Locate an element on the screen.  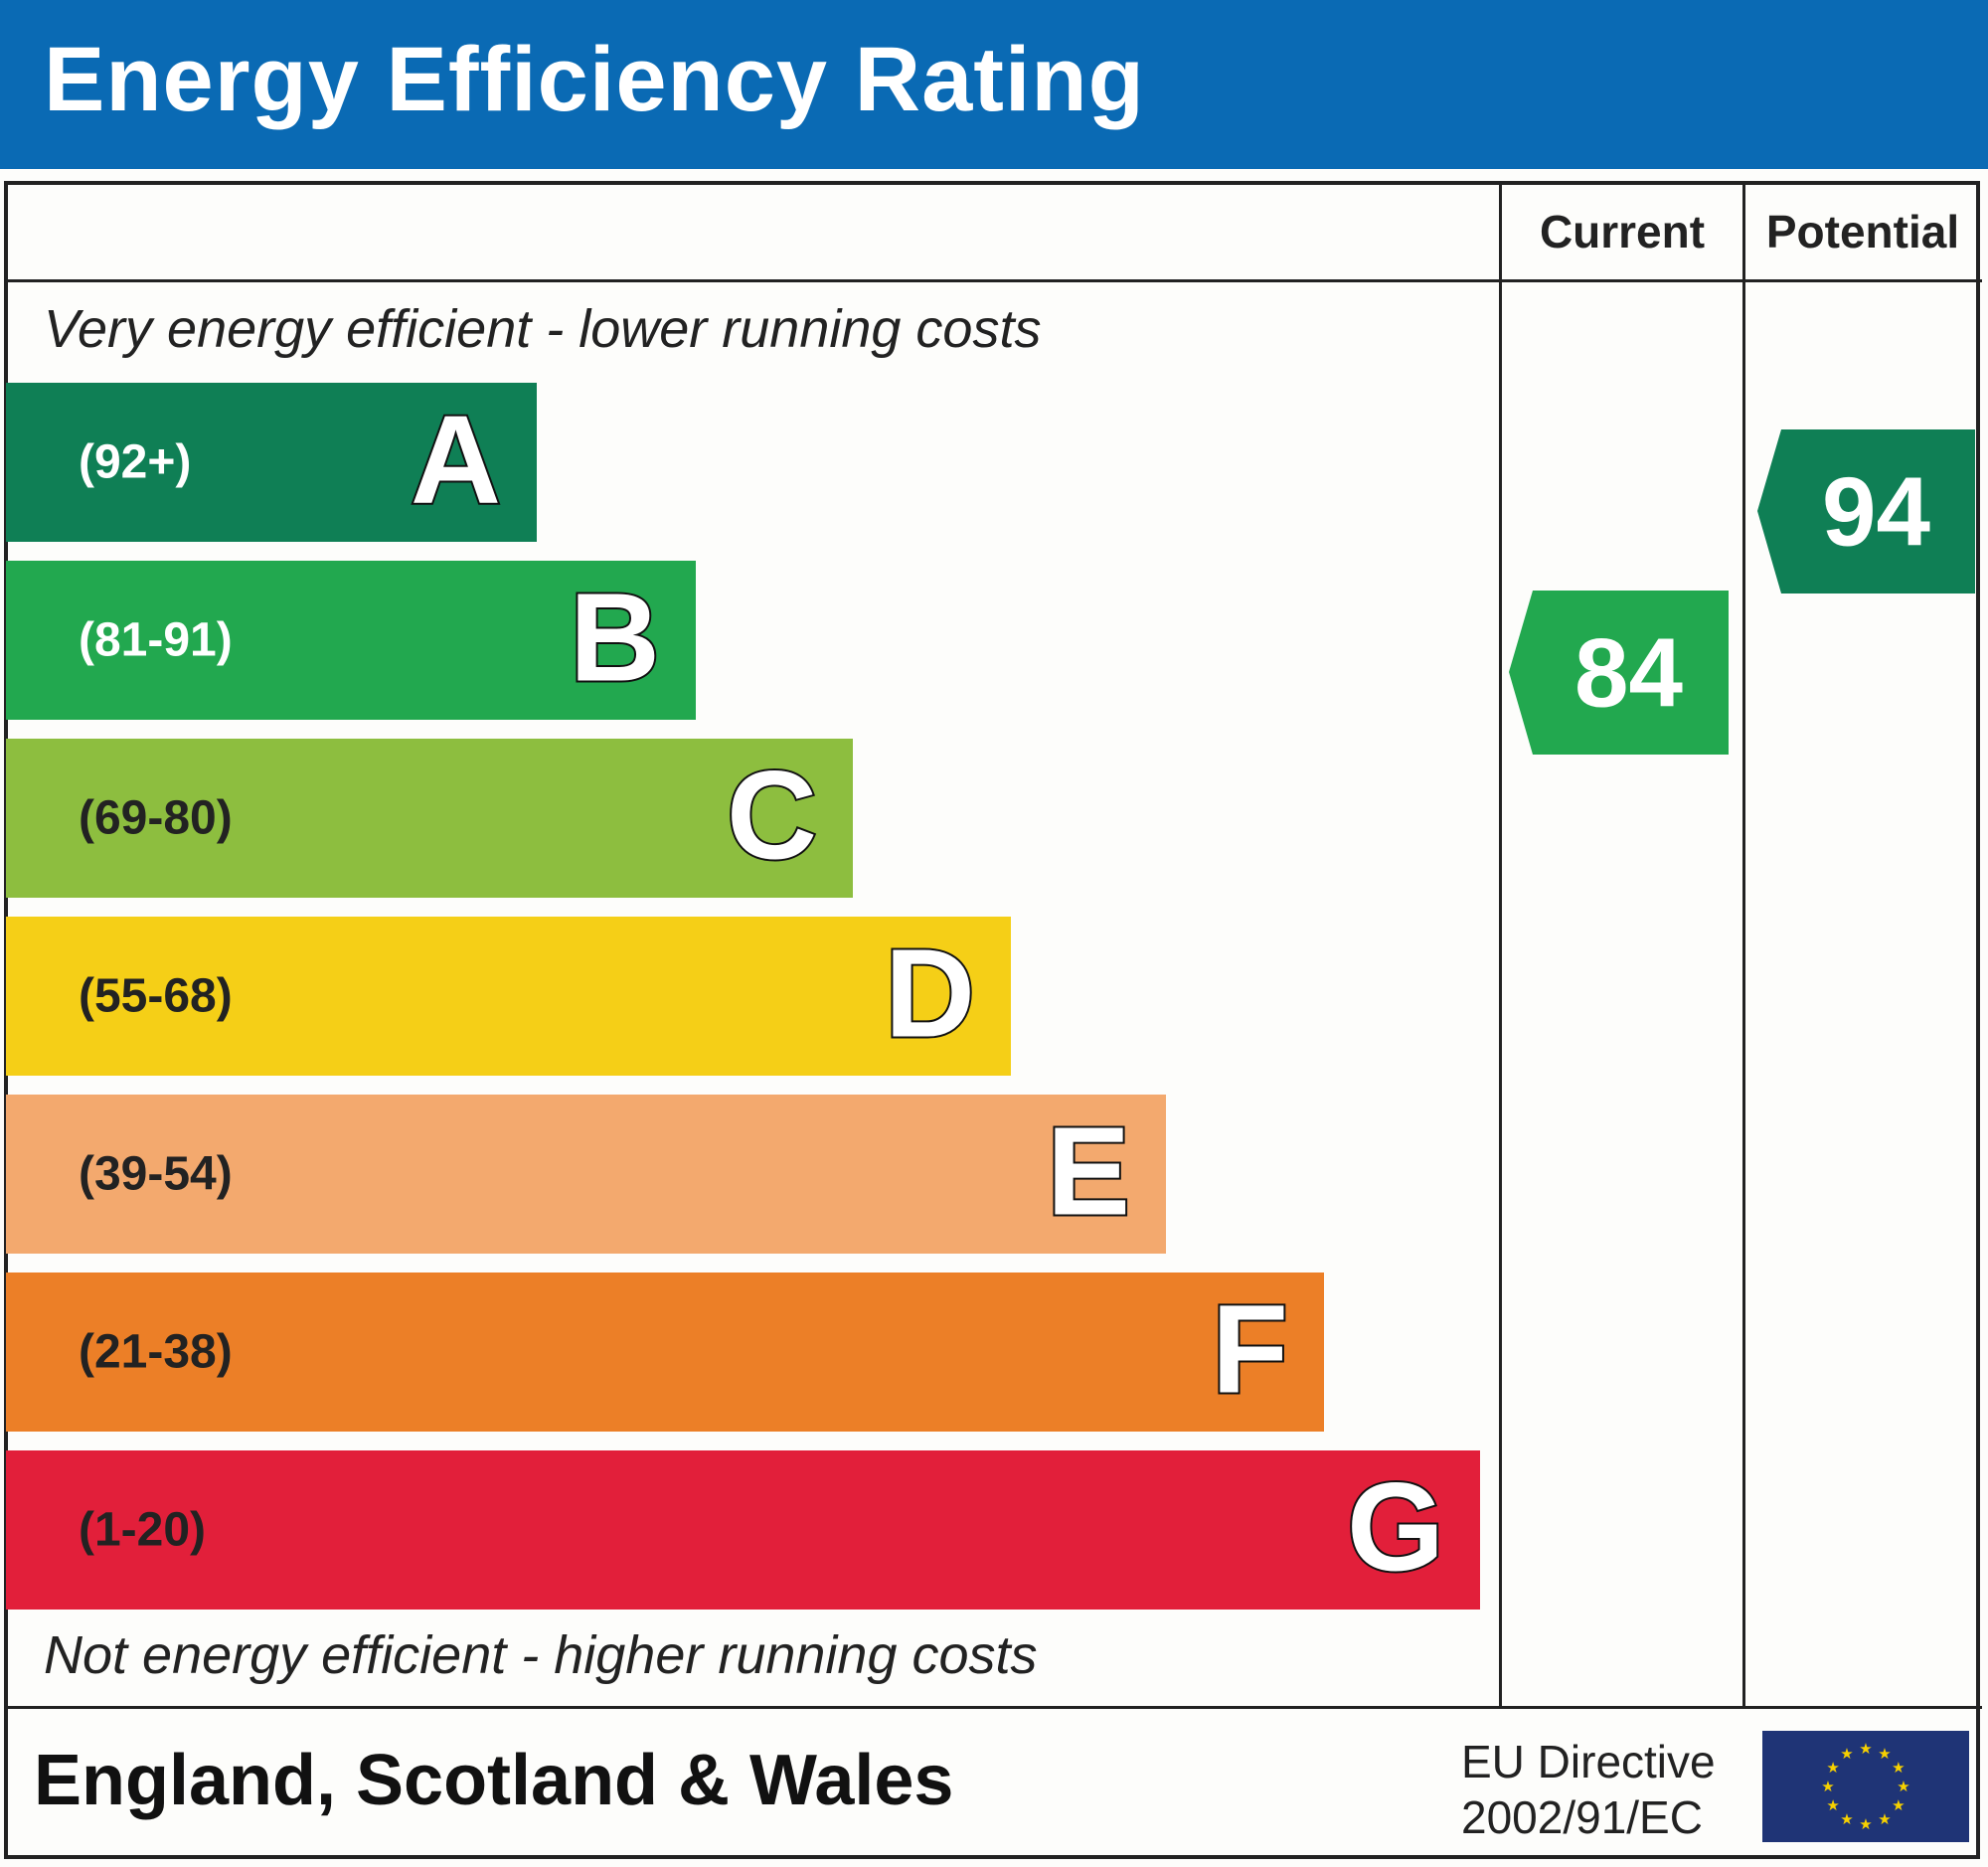
band-letter: E is located at coordinates (1088, 1172).